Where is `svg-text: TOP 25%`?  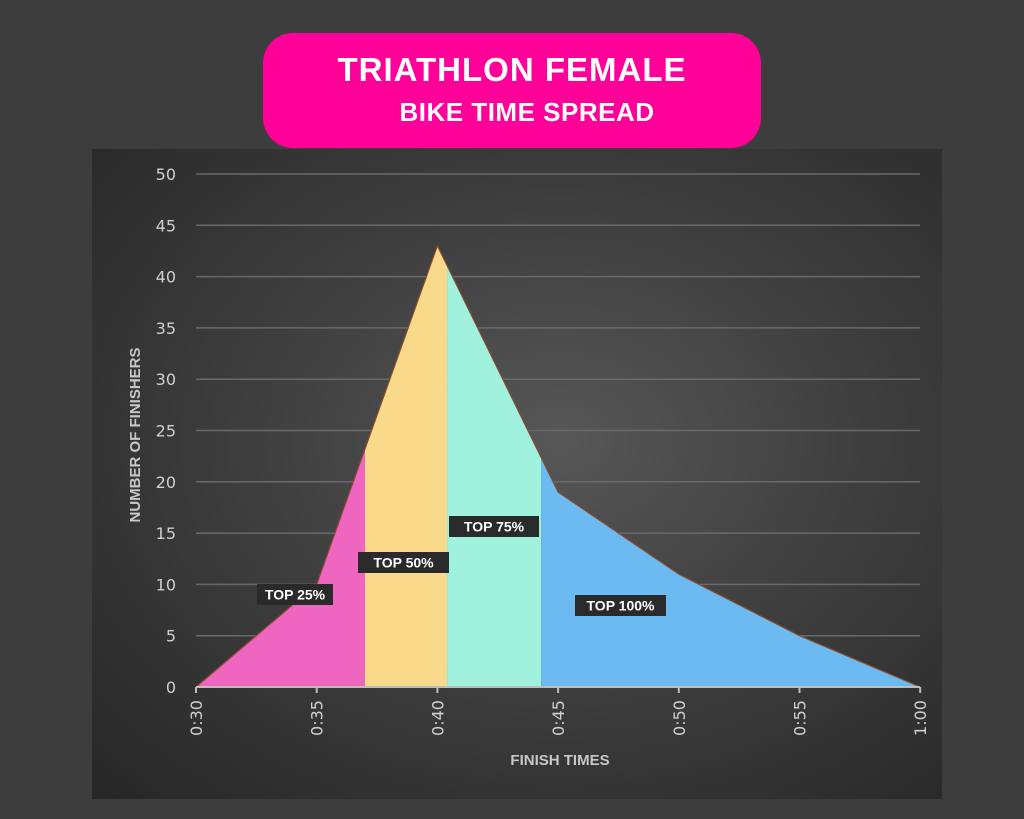 svg-text: TOP 25% is located at coordinates (295, 595).